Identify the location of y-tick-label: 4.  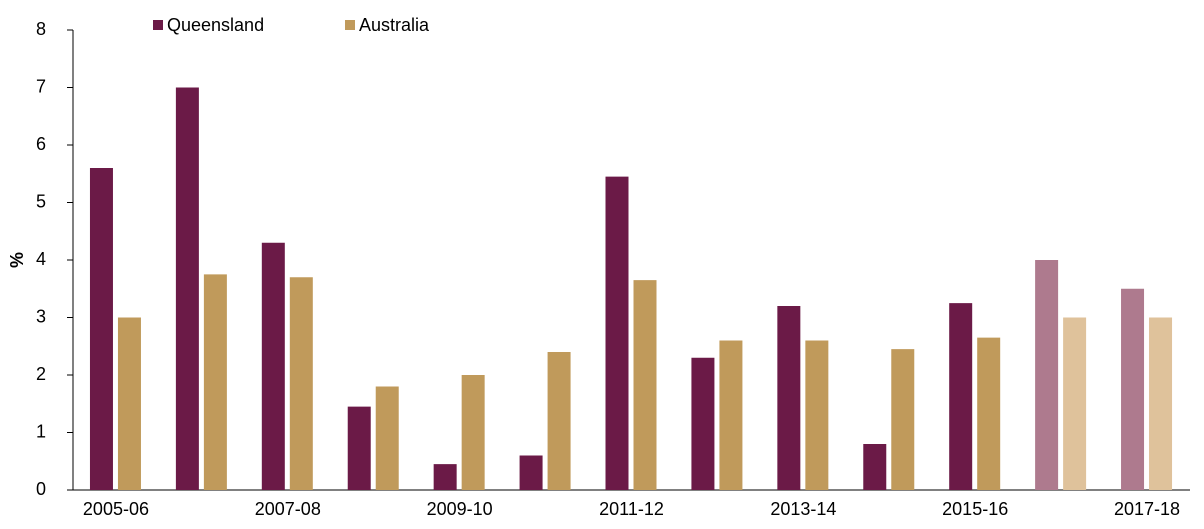
(41, 259).